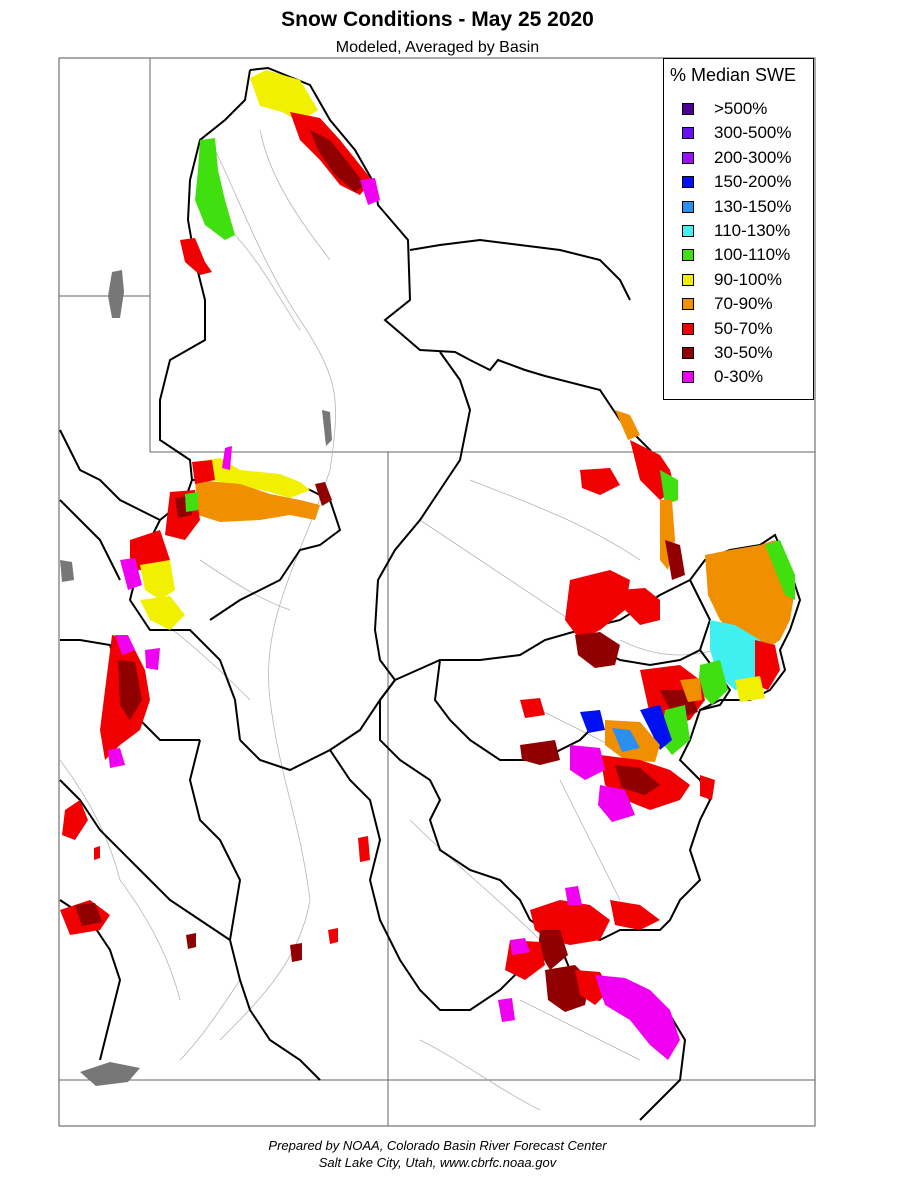 The width and height of the screenshot is (900, 1200). I want to click on legend-label: 110-130%, so click(752, 230).